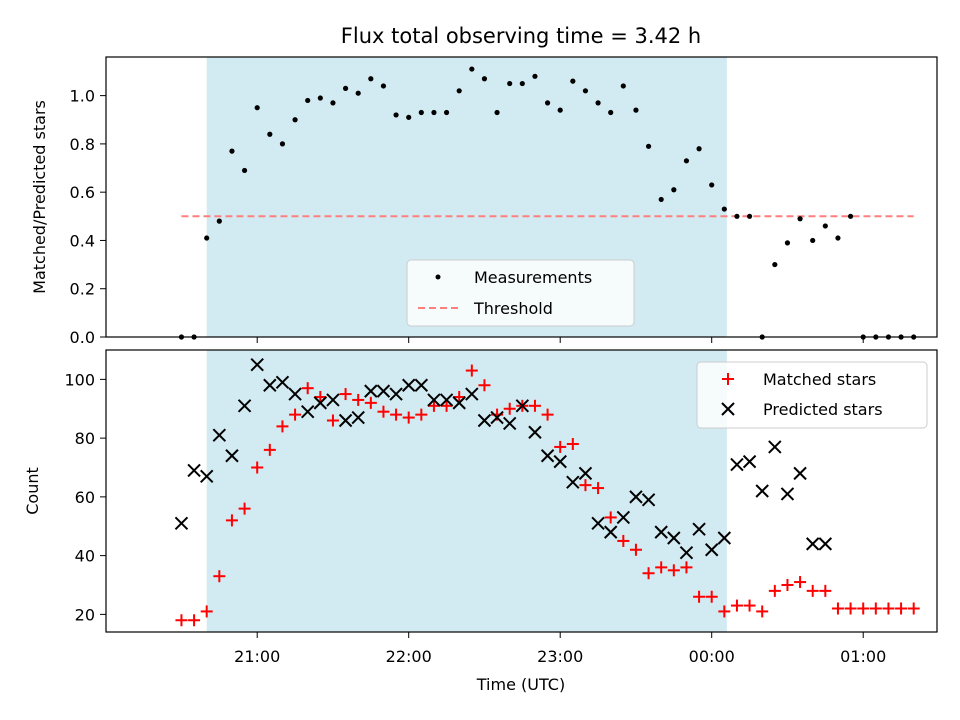 This screenshot has width=960, height=720. I want to click on top-y-tick-label: 0.6, so click(82, 192).